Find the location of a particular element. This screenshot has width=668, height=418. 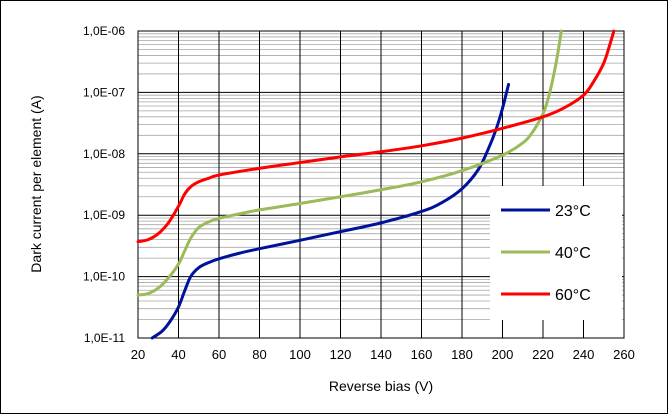

y-tick-label: 1,0E-11 is located at coordinates (104, 338).